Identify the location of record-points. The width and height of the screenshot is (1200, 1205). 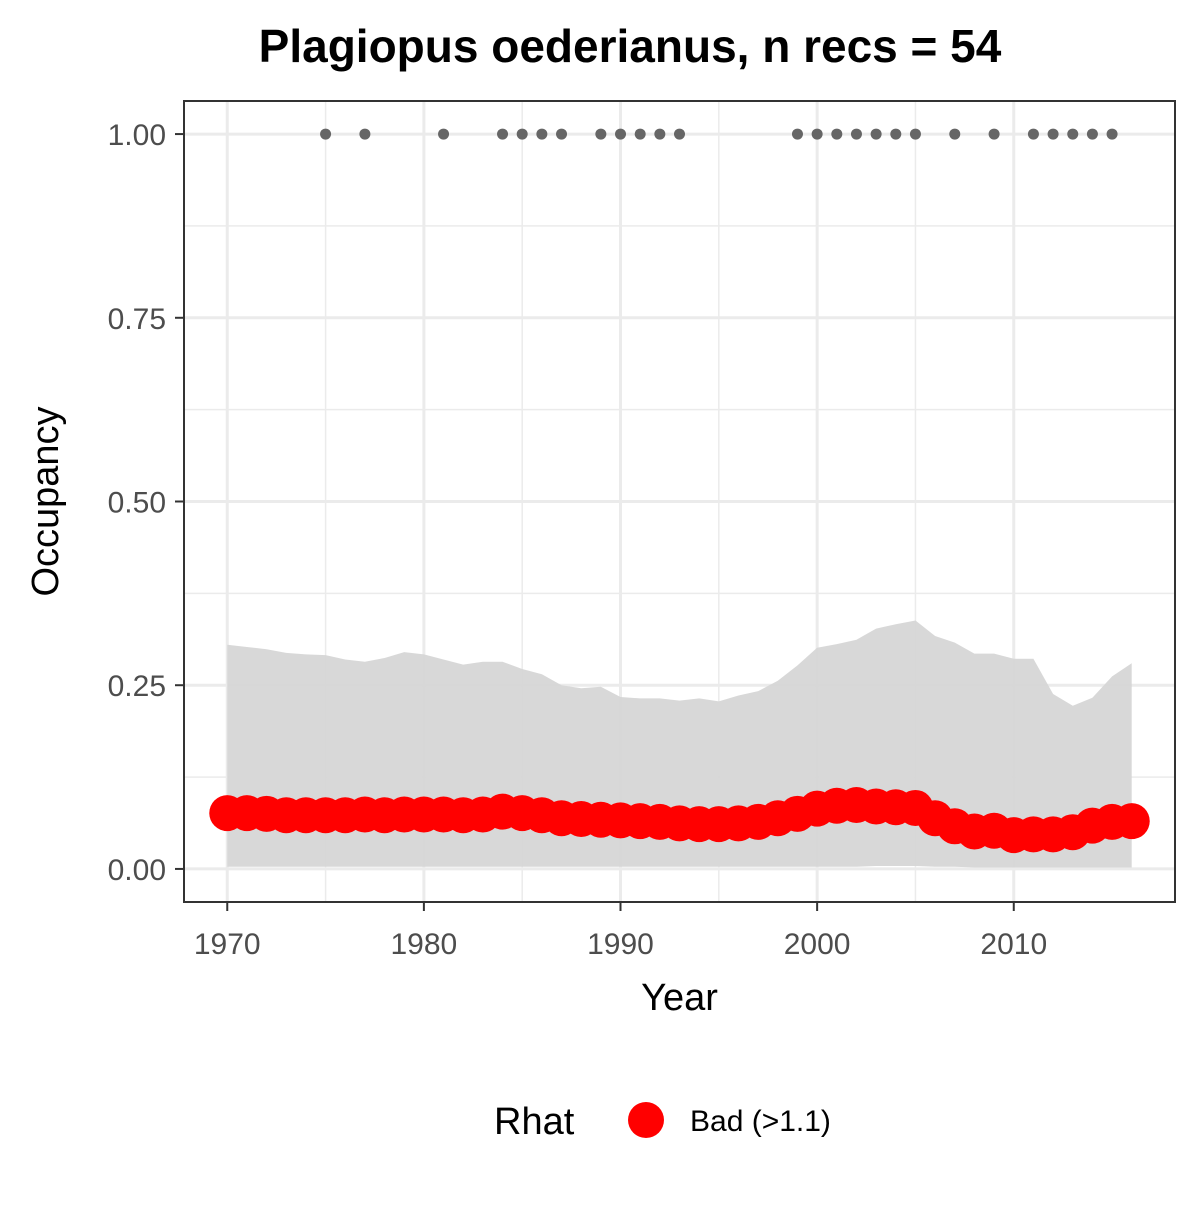
(719, 134).